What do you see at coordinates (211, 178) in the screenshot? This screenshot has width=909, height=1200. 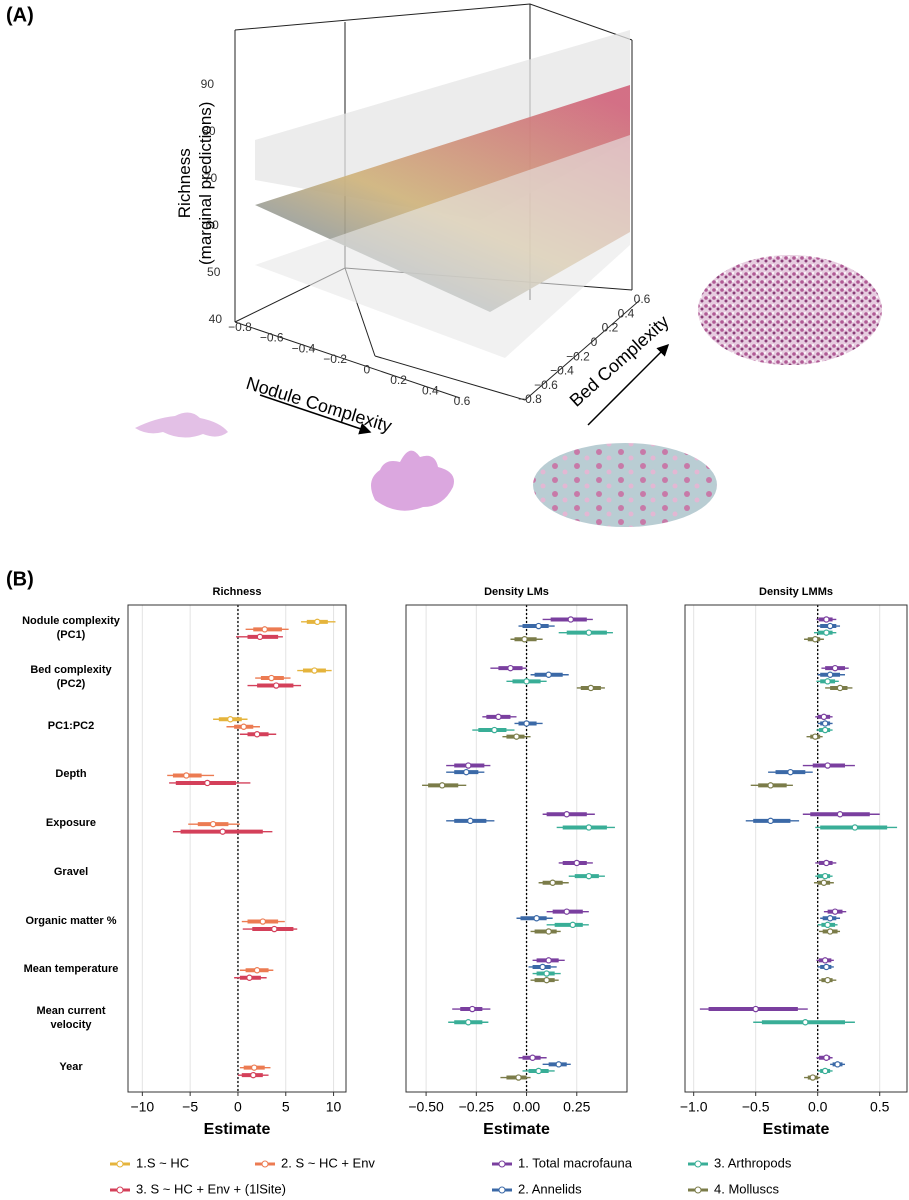 I see `z-tick-label: 70` at bounding box center [211, 178].